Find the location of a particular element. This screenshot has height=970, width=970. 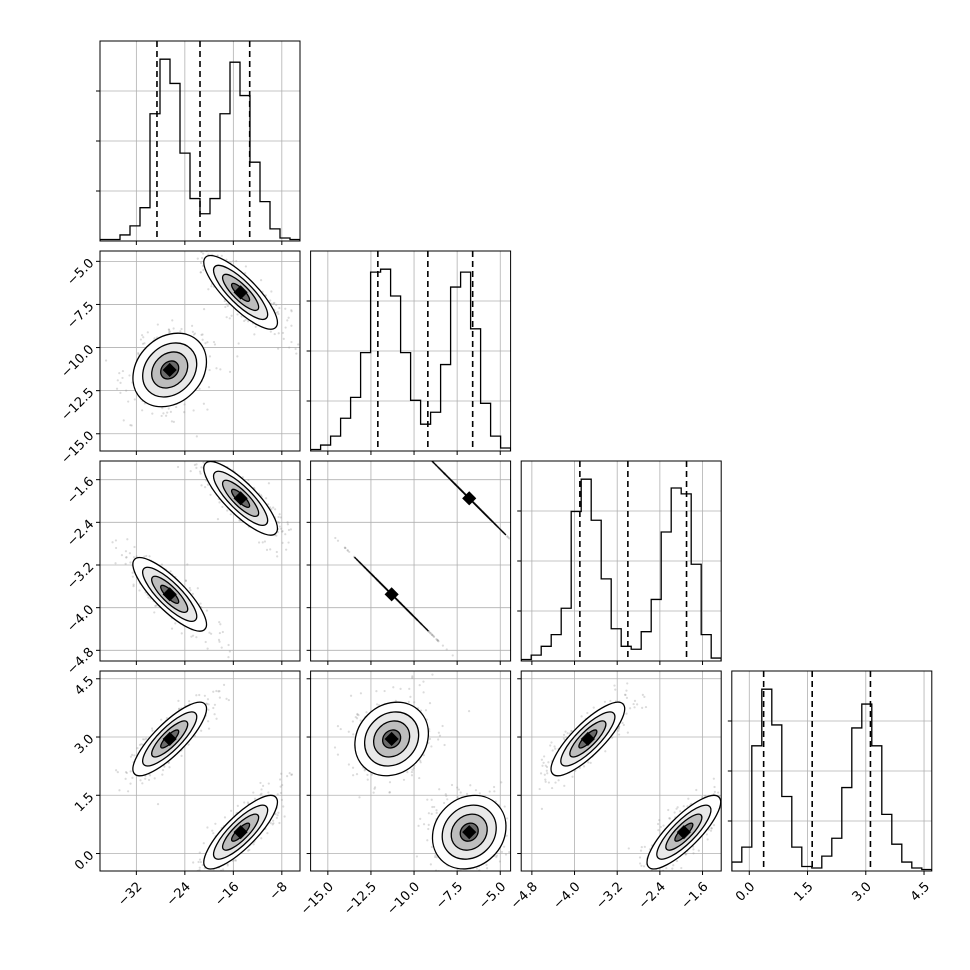

histogram-p2 is located at coordinates (621, 569).